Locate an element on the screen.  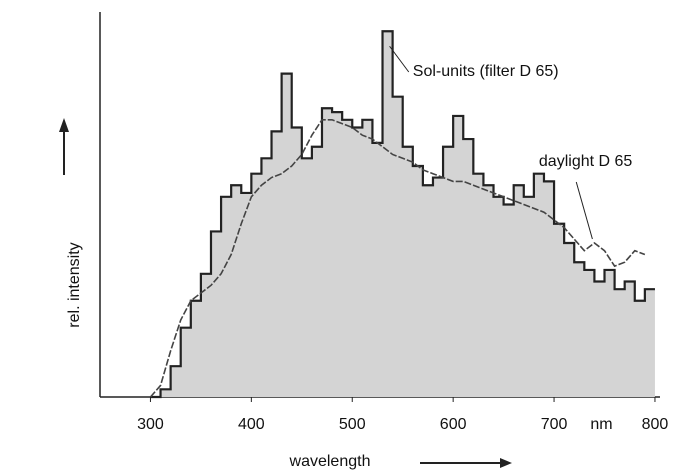
x-tick-label: 800 is located at coordinates (655, 424).